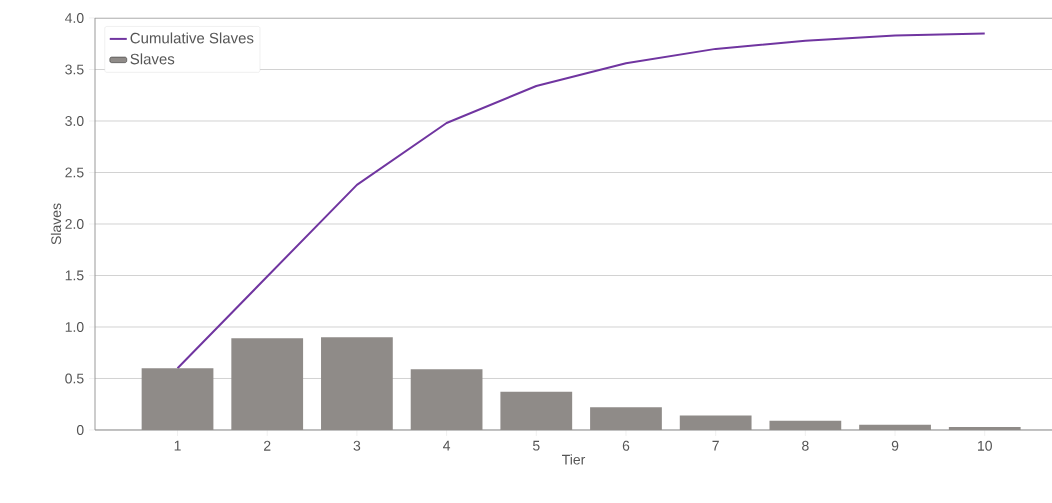 The height and width of the screenshot is (503, 1052). What do you see at coordinates (985, 445) in the screenshot?
I see `x-tick-label: 10` at bounding box center [985, 445].